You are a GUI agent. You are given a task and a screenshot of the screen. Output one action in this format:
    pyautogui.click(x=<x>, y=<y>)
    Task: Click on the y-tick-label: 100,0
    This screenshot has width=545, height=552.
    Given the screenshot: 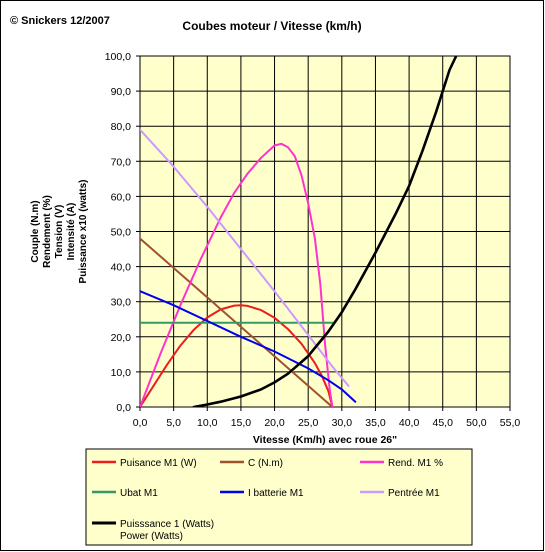 What is the action you would take?
    pyautogui.click(x=118, y=57)
    